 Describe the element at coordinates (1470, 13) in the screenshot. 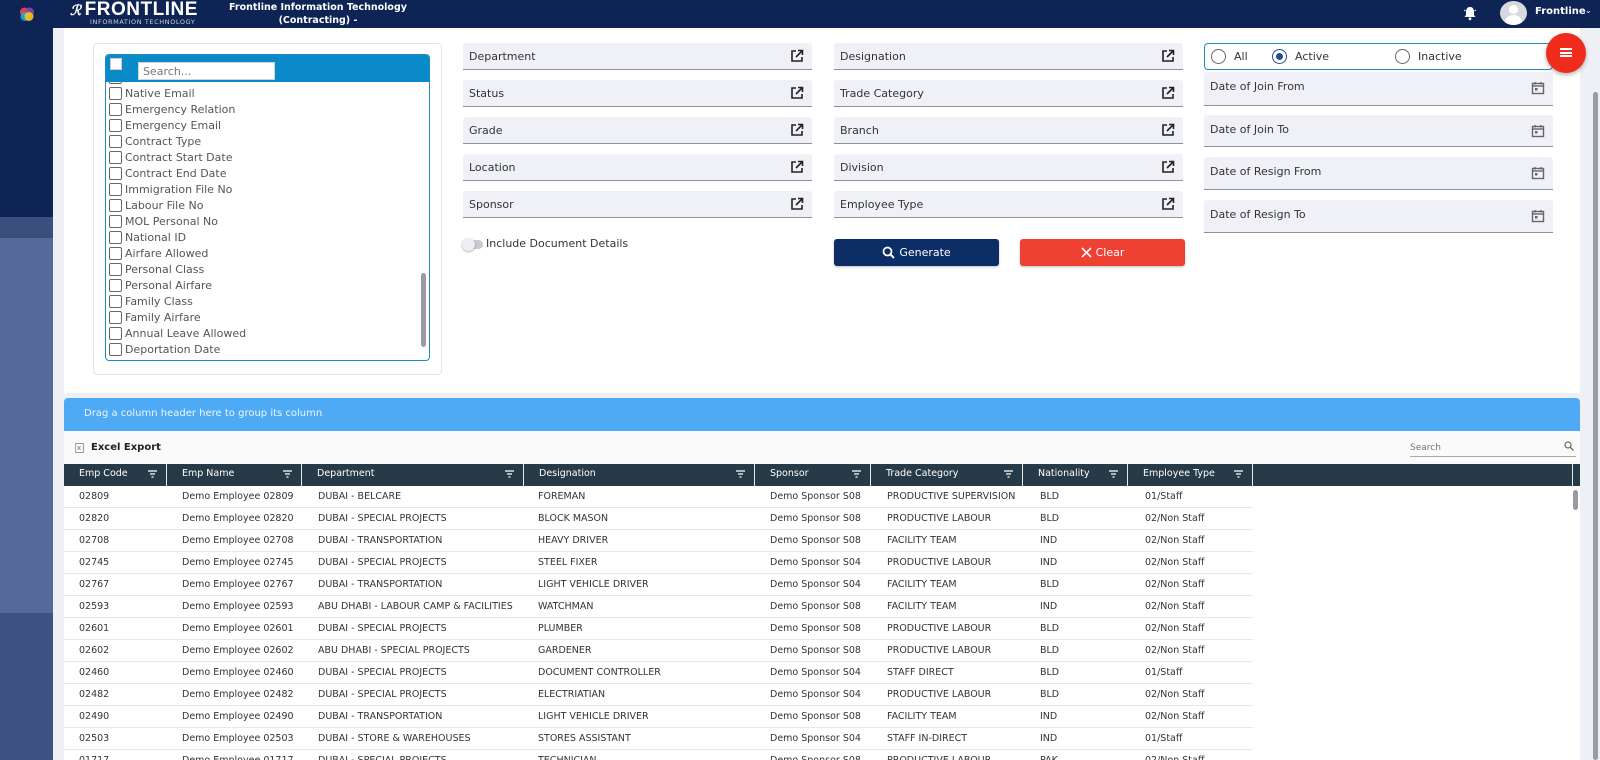

I see `bell-icon` at that location.